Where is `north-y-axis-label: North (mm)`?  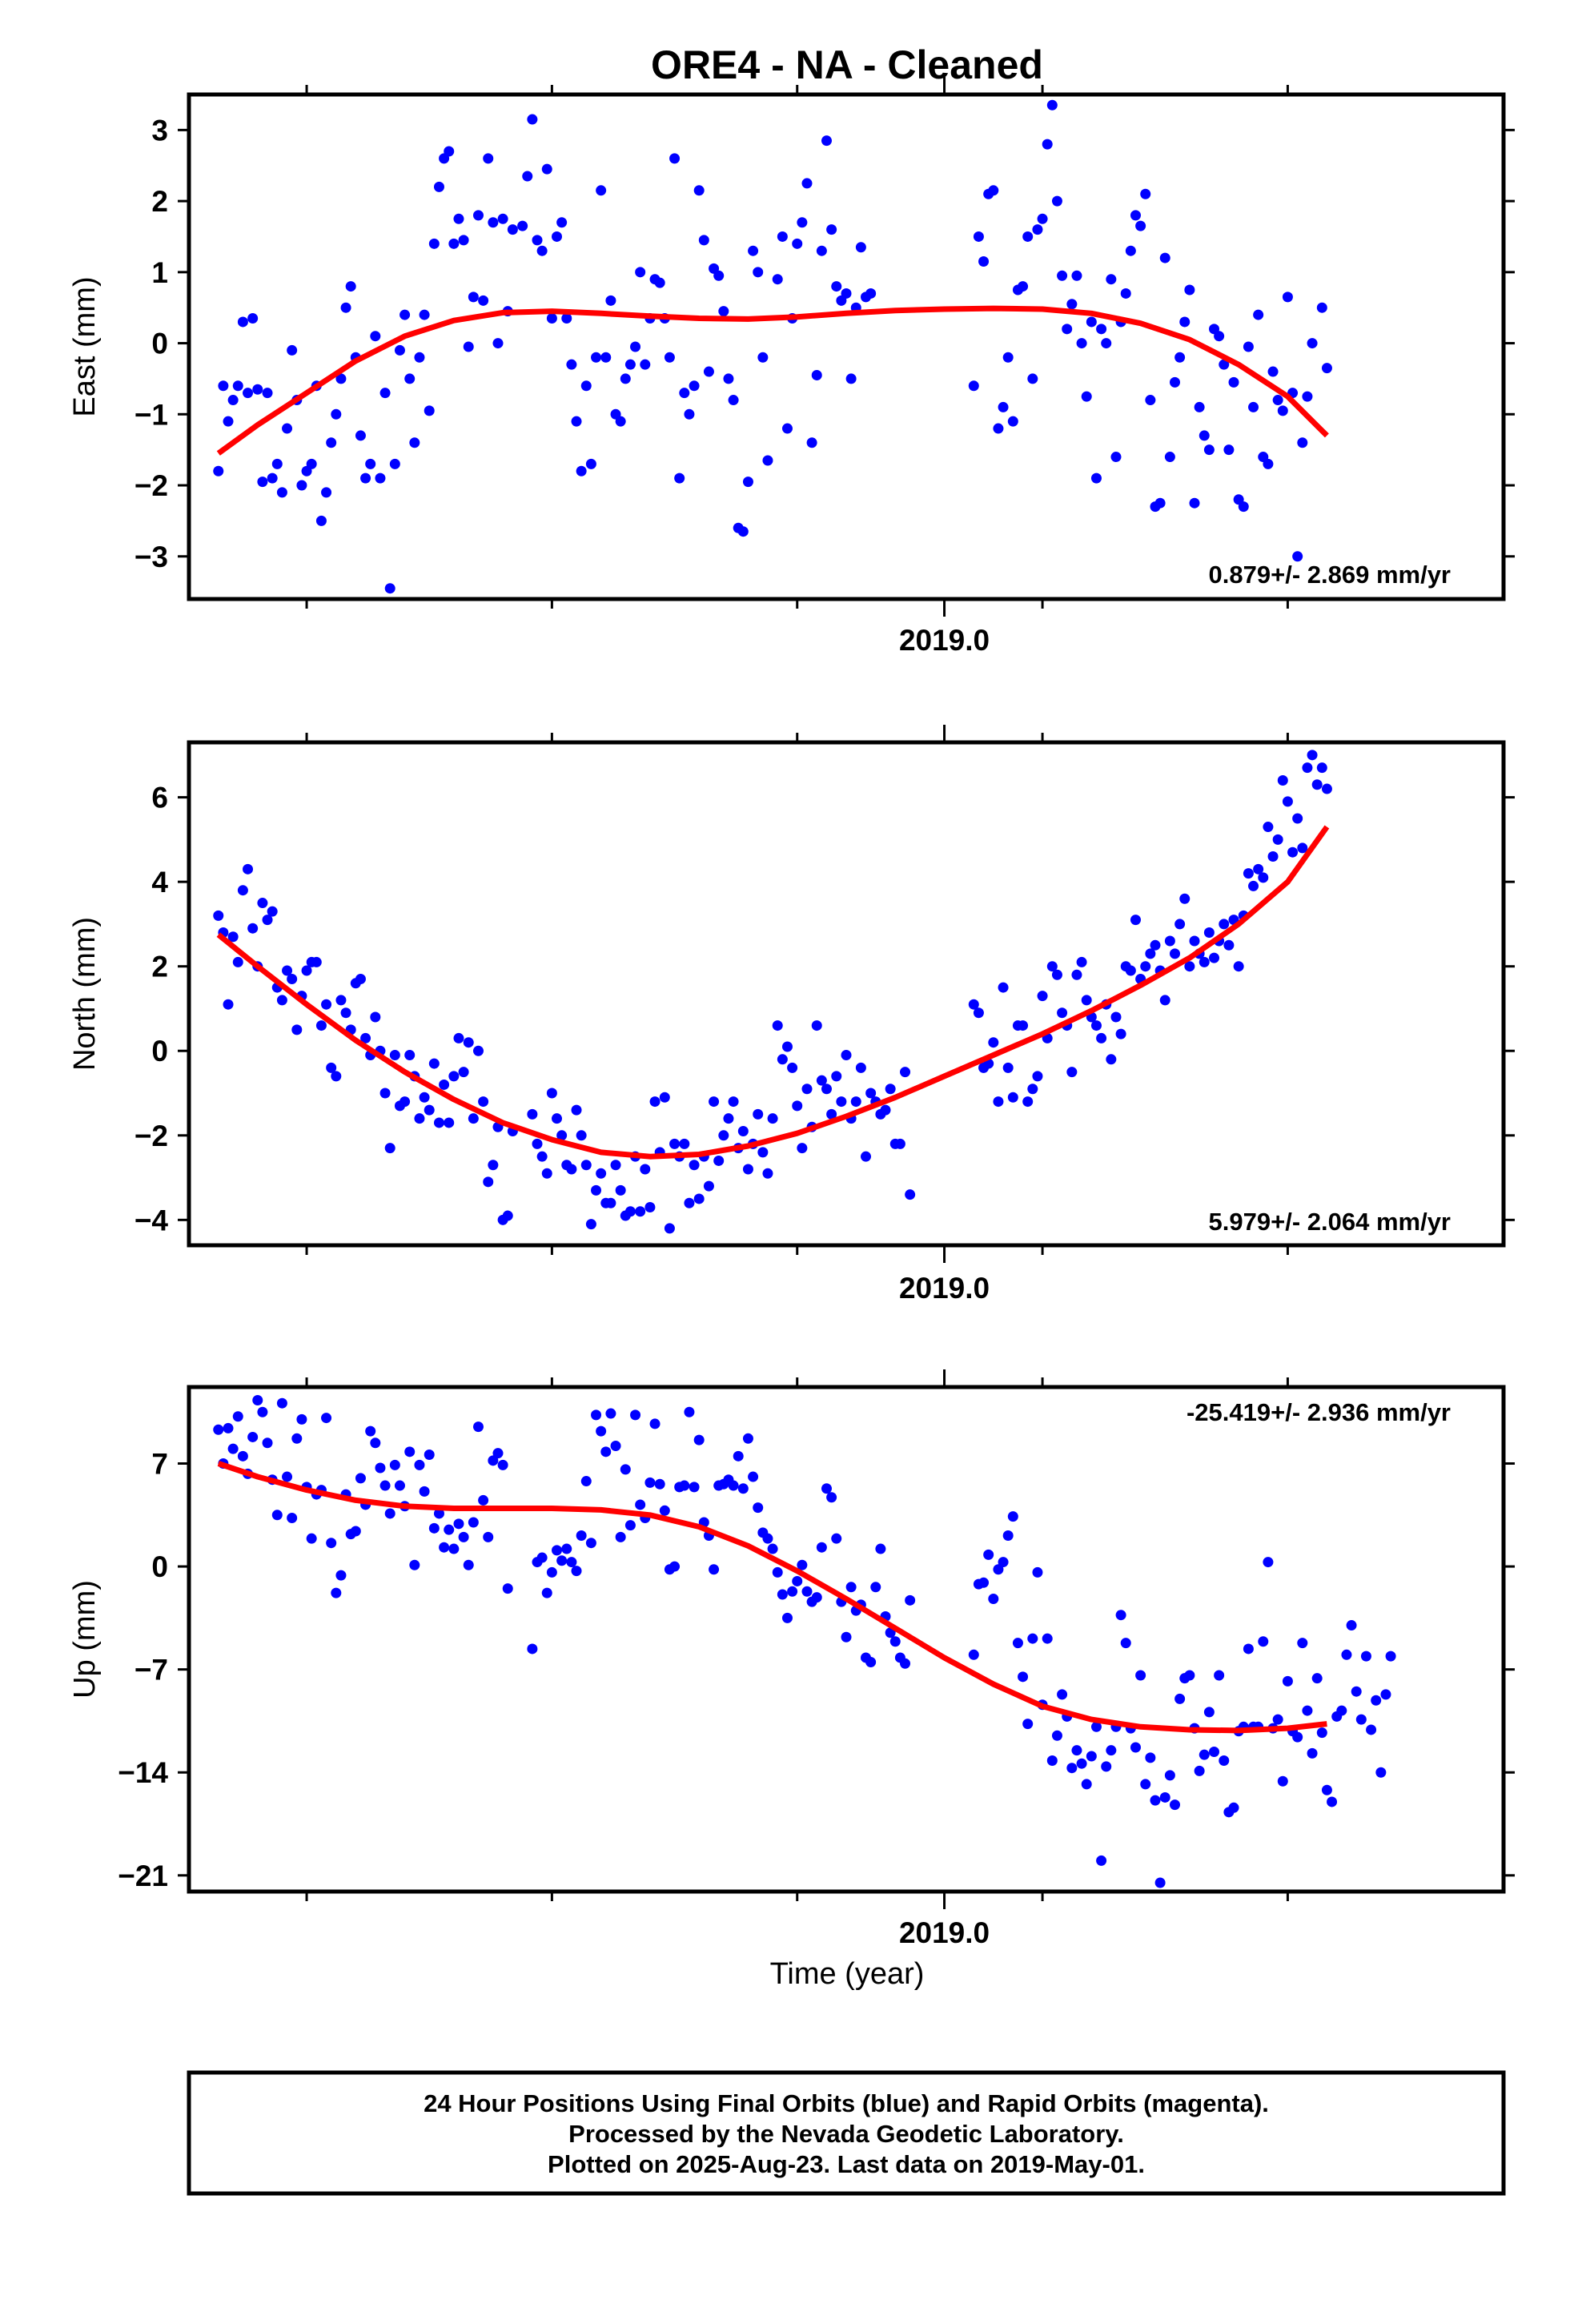
north-y-axis-label: North (mm) is located at coordinates (85, 994).